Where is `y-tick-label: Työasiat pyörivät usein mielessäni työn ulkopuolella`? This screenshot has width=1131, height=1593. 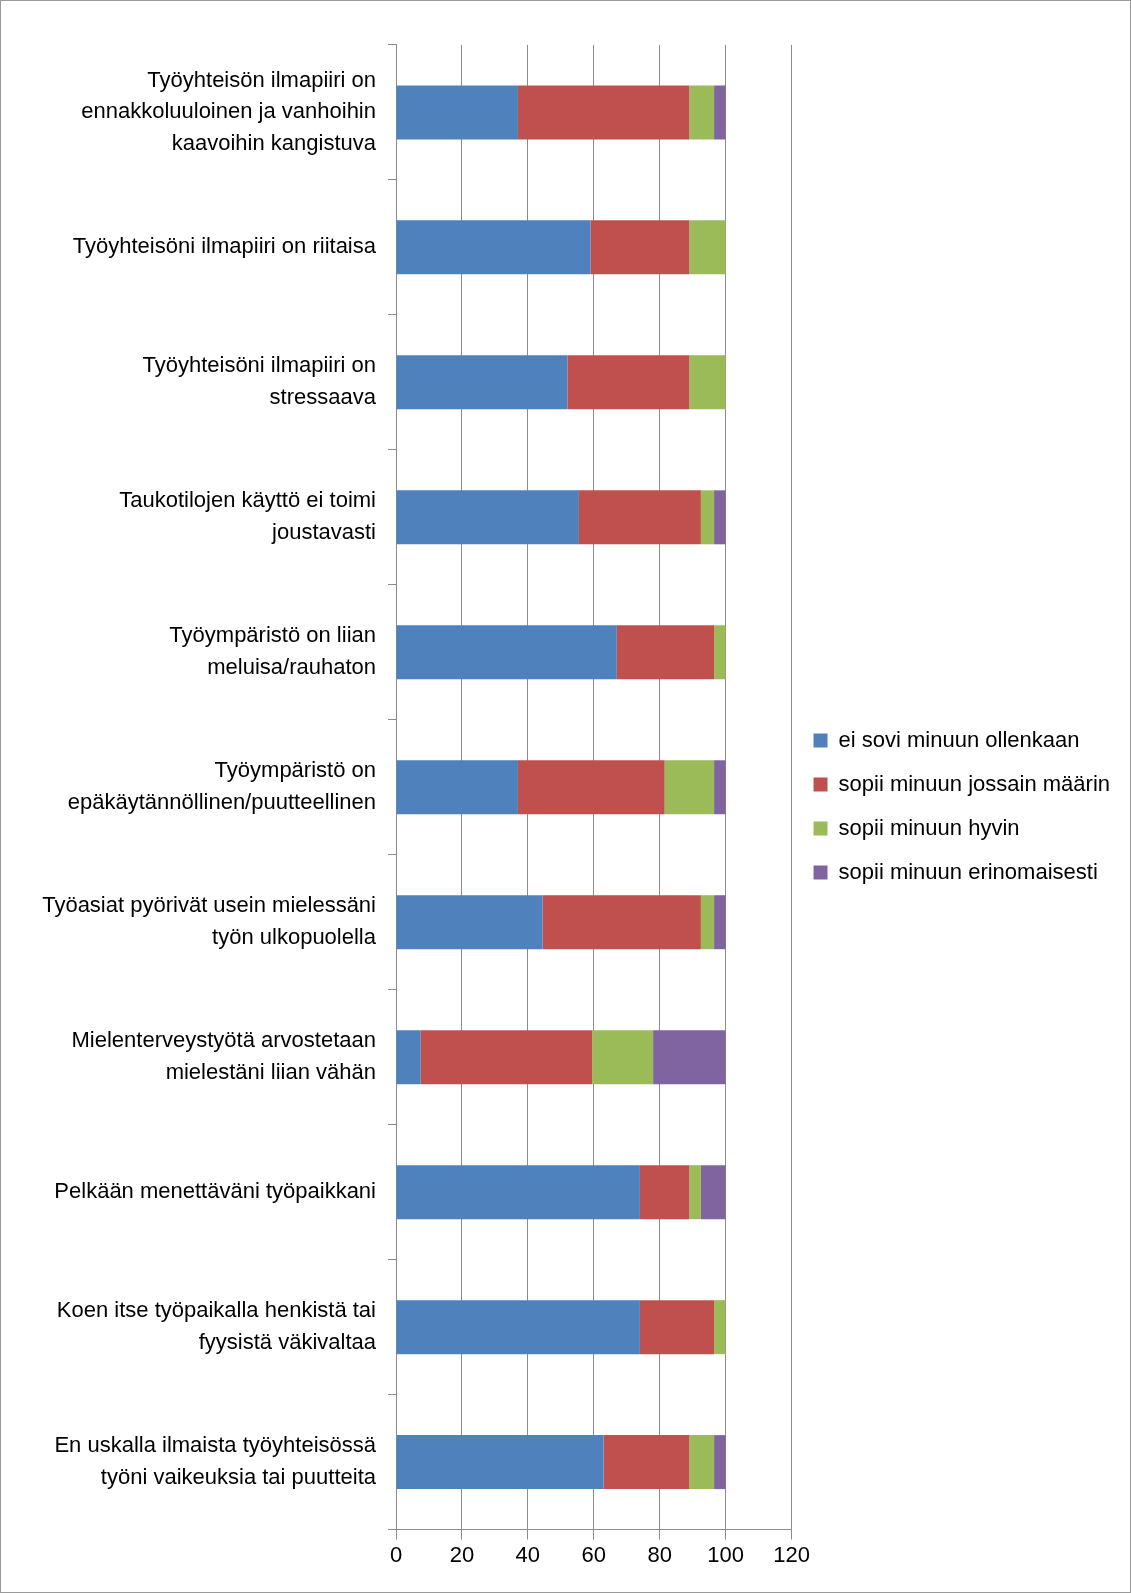 y-tick-label: Työasiat pyörivät usein mielessäni työn ulkopuolella is located at coordinates (209, 921).